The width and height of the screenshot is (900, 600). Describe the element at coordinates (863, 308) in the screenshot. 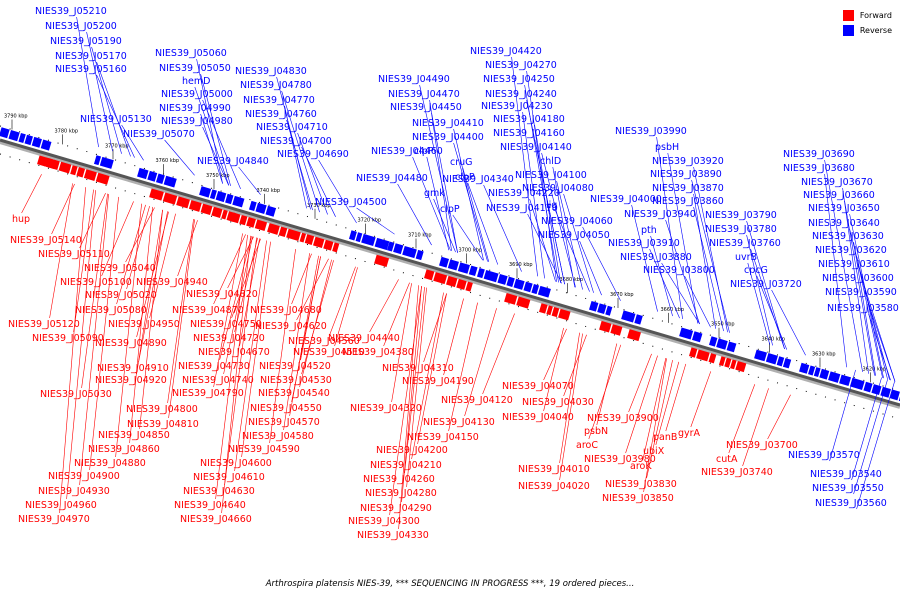

I see `reverse-gene-label: NIES39_J03580` at that location.